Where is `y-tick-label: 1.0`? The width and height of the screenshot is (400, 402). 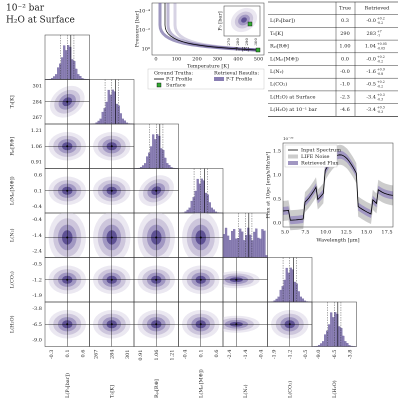
y-tick-label: 1.0 is located at coordinates (277, 176).